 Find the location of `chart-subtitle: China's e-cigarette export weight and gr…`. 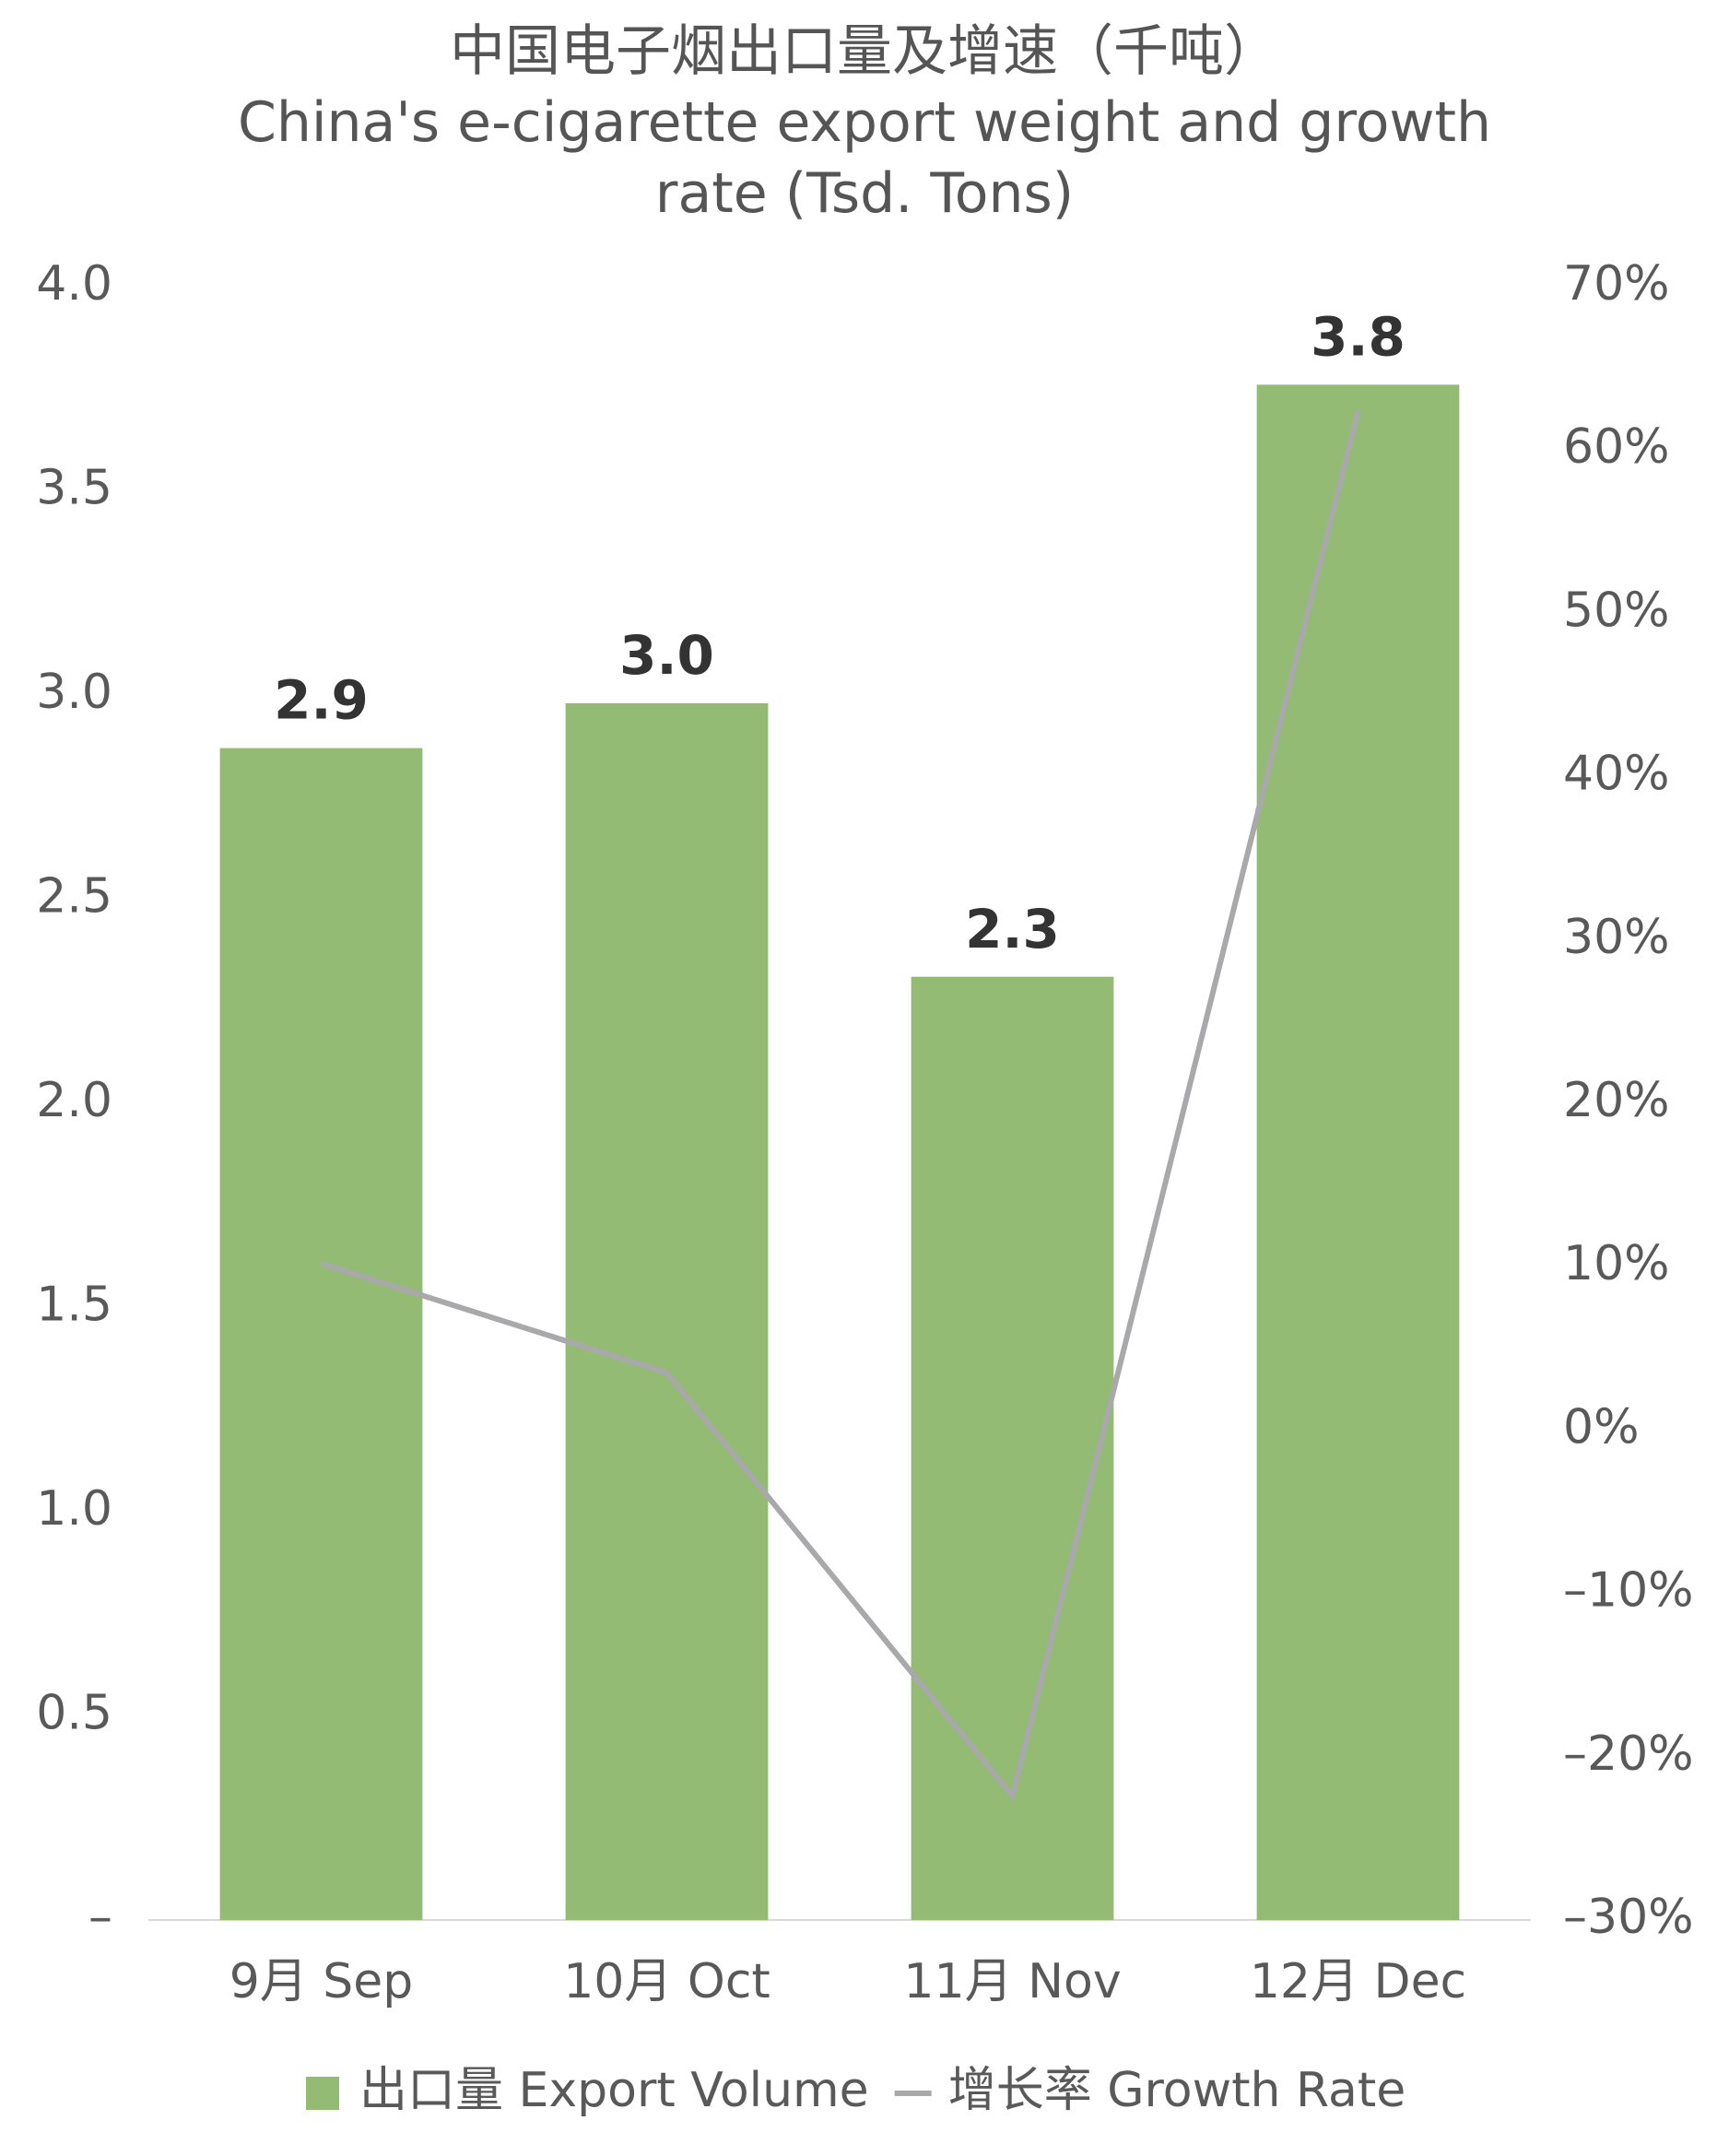

chart-subtitle: China's e-cigarette export weight and gr… is located at coordinates (864, 158).